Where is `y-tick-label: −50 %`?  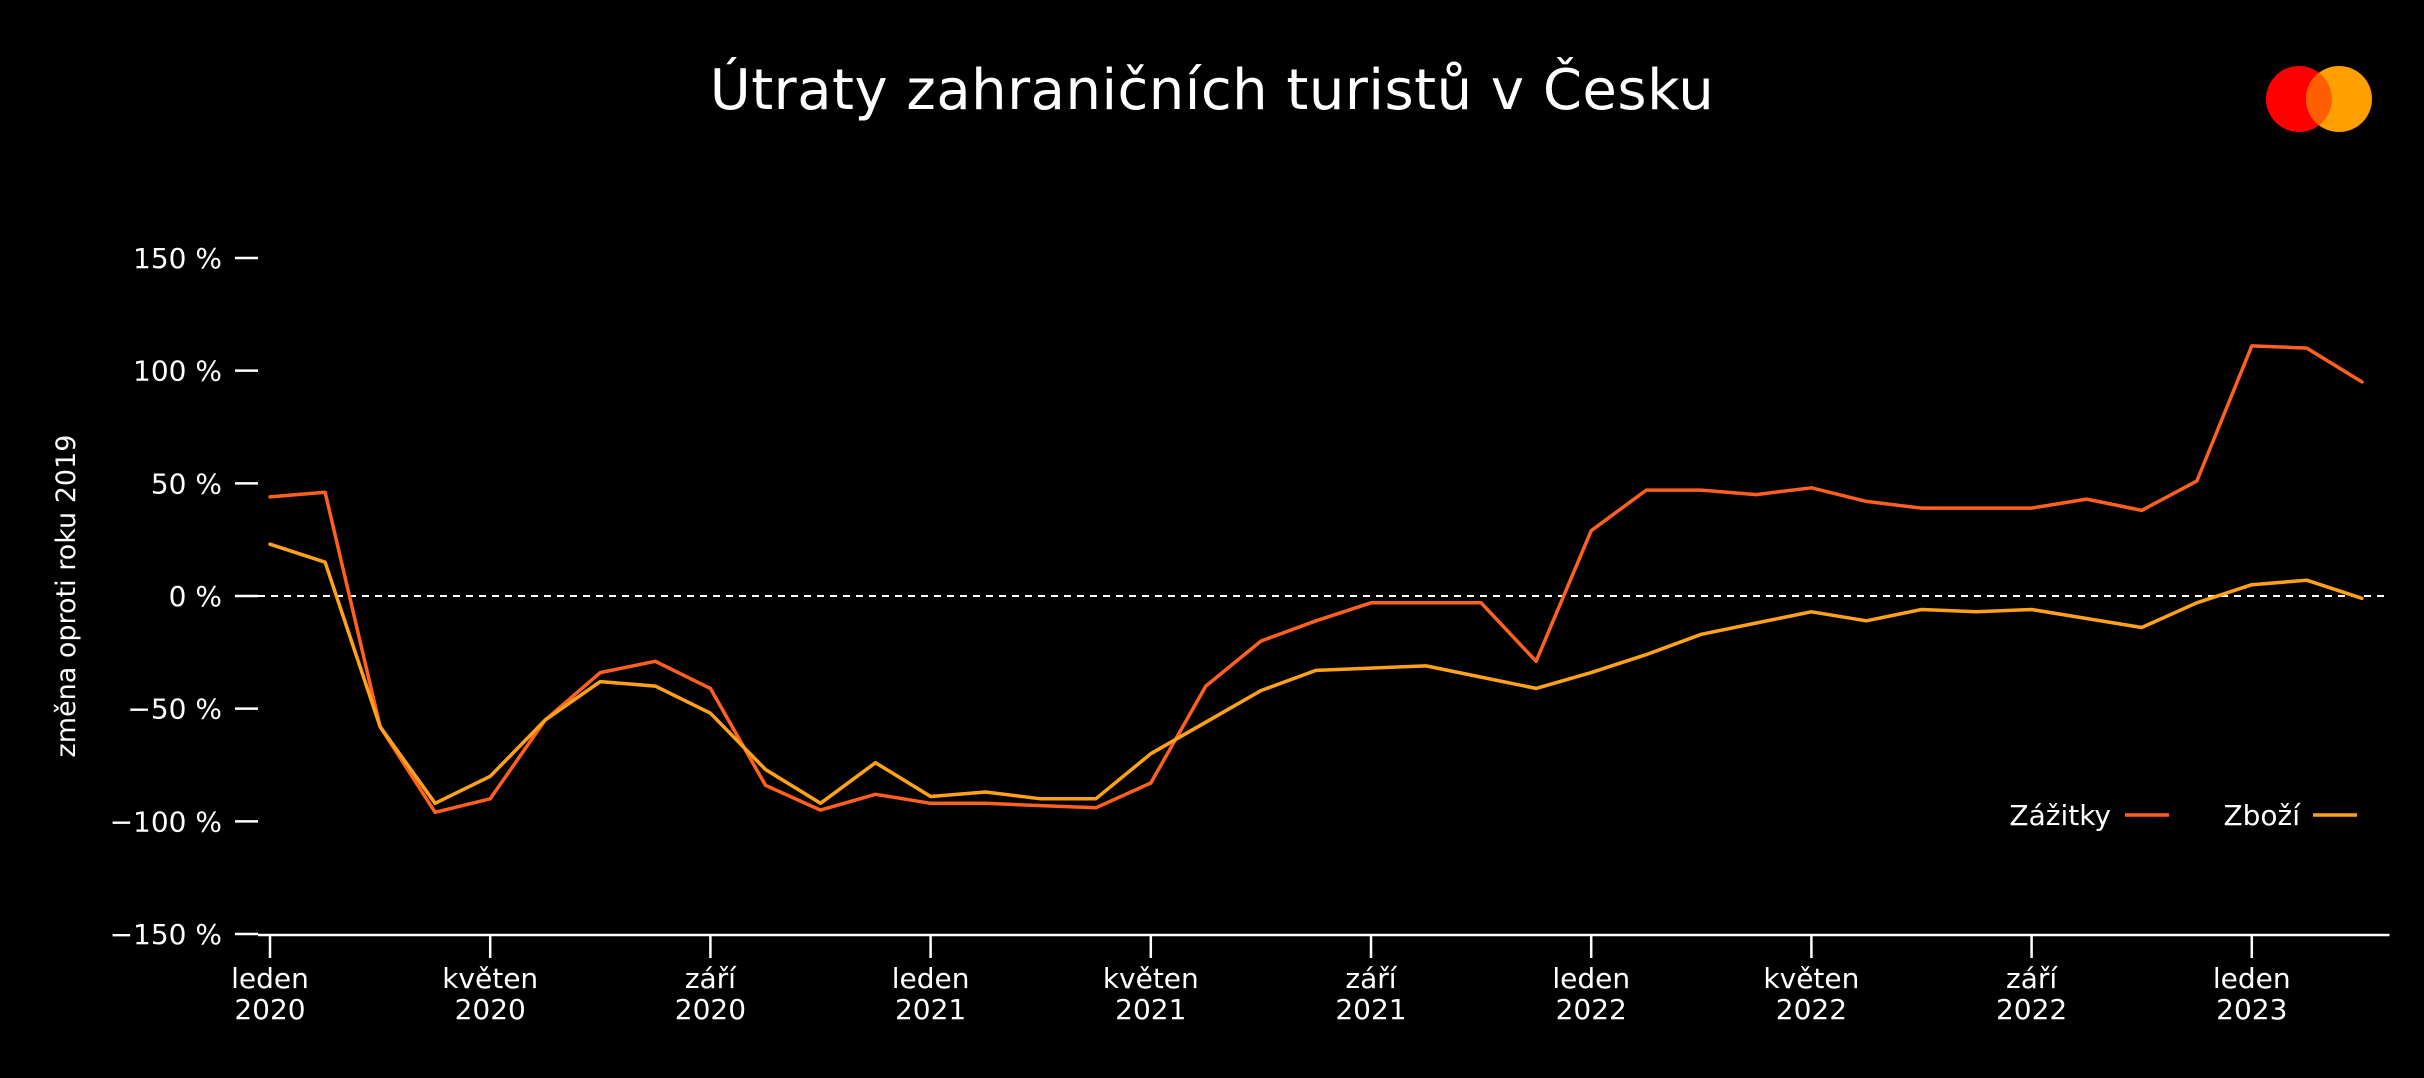
y-tick-label: −50 % is located at coordinates (174, 709).